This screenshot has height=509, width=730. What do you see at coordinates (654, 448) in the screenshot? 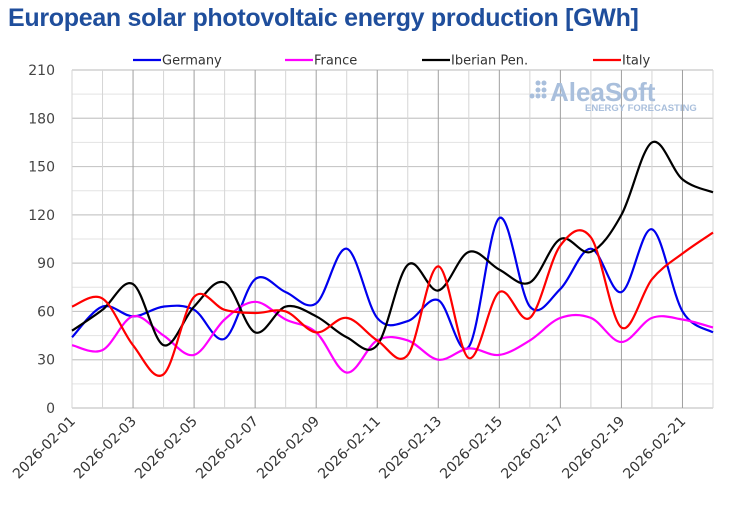
I see `x-tick-label: 2026-02-21` at bounding box center [654, 448].